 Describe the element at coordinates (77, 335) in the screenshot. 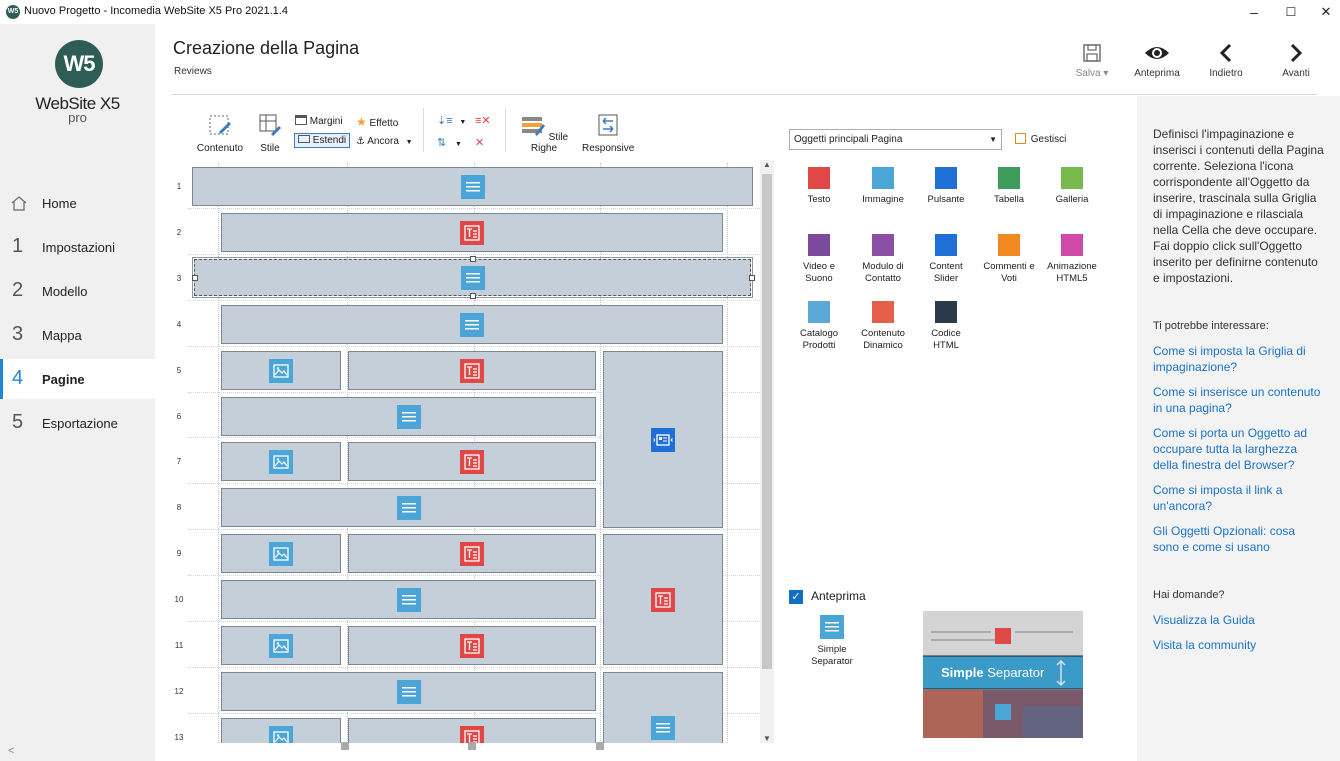

I see `sidebar-item-mappa: 3 Mappa` at that location.